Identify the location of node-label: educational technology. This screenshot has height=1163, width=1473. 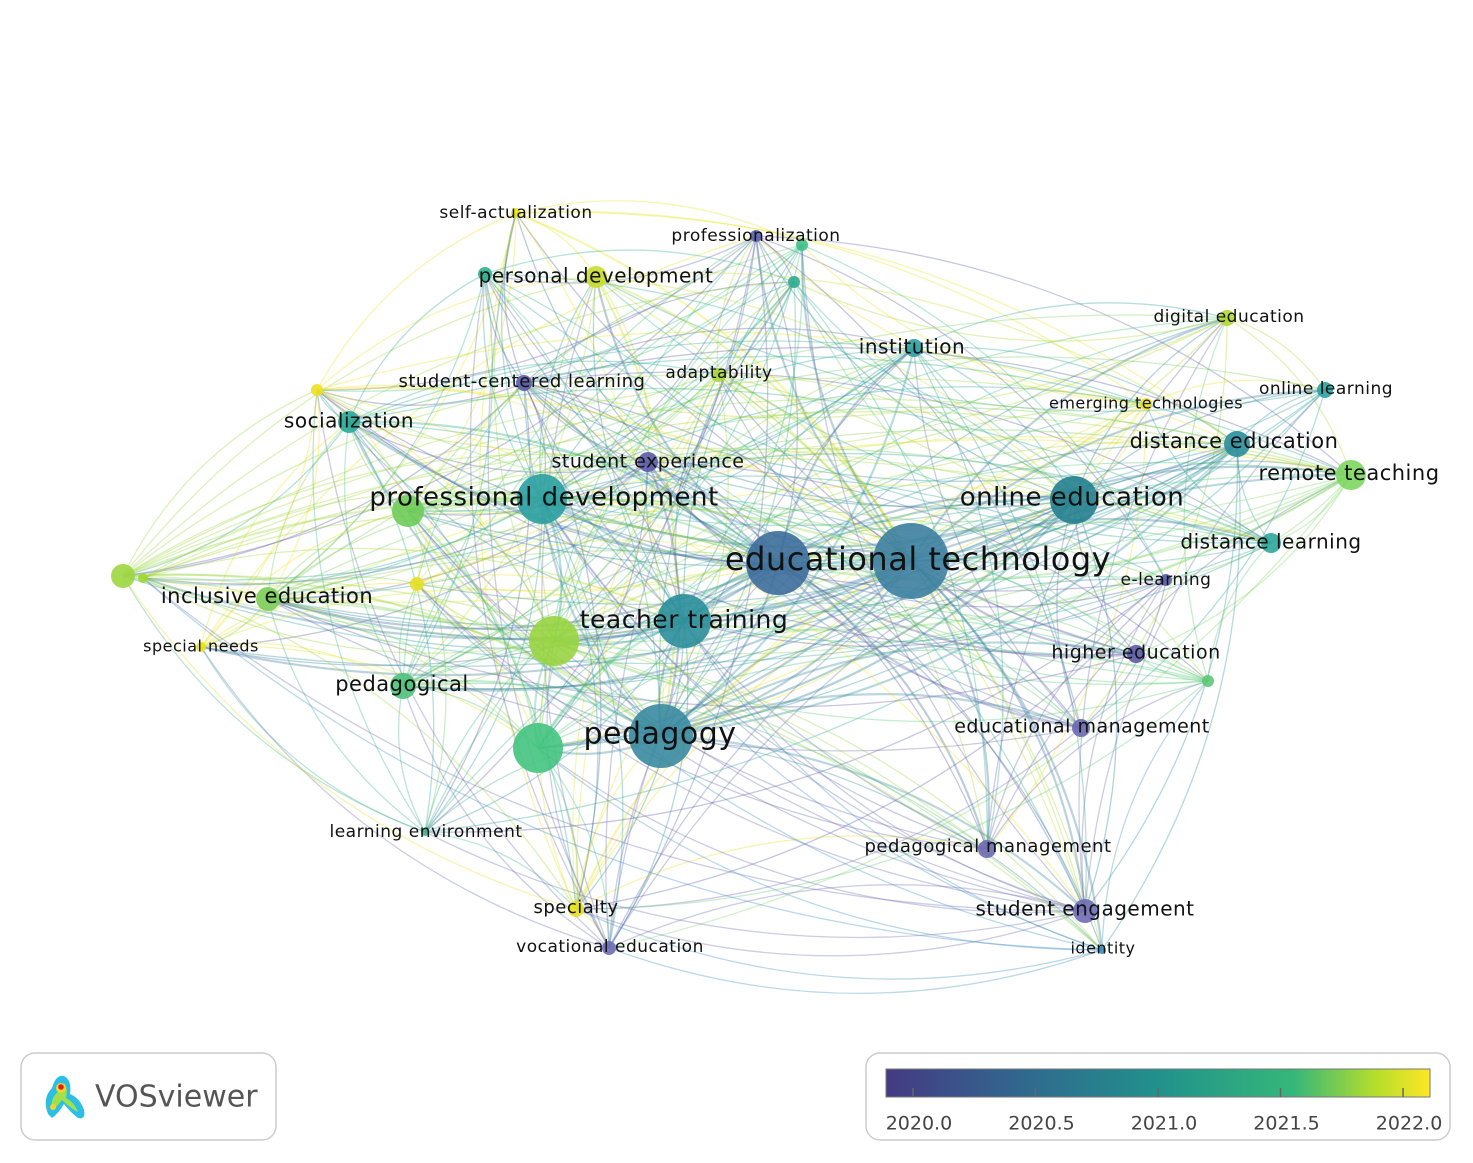
(918, 559).